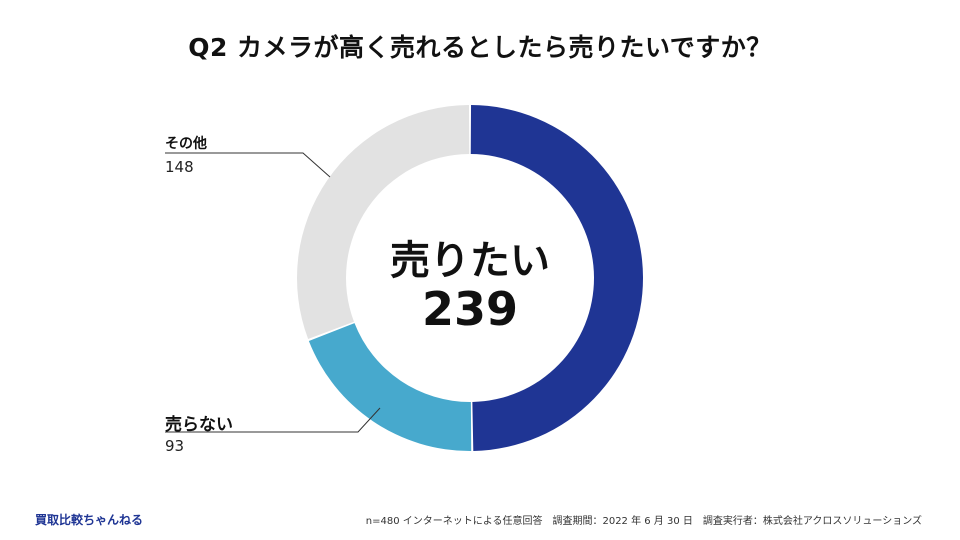  What do you see at coordinates (556, 278) in the screenshot?
I see `slice-sell` at bounding box center [556, 278].